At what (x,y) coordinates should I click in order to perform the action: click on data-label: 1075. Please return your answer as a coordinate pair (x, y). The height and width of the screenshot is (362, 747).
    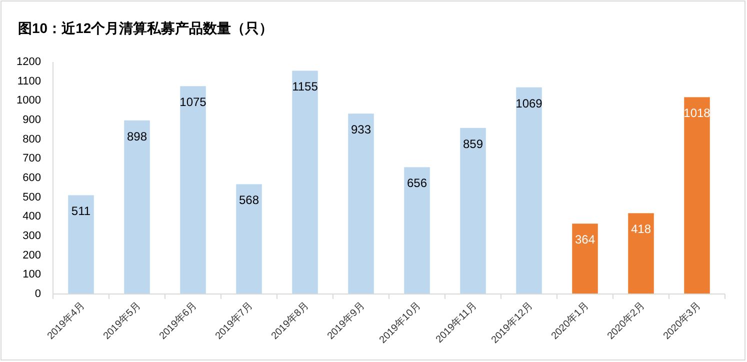
    Looking at the image, I should click on (193, 102).